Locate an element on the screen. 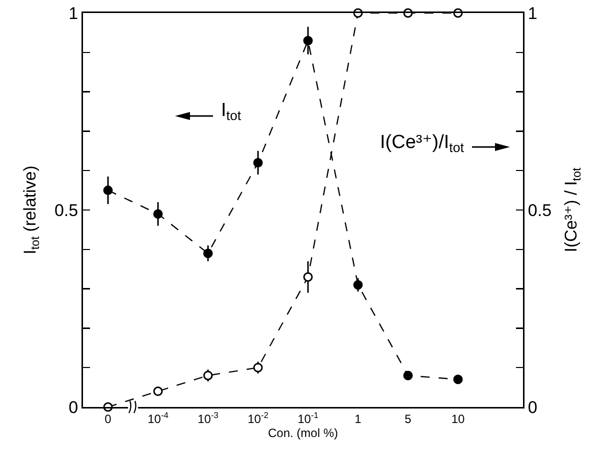 Image resolution: width=612 pixels, height=452 pixels. y2-tick-label: 0.5 is located at coordinates (540, 210).